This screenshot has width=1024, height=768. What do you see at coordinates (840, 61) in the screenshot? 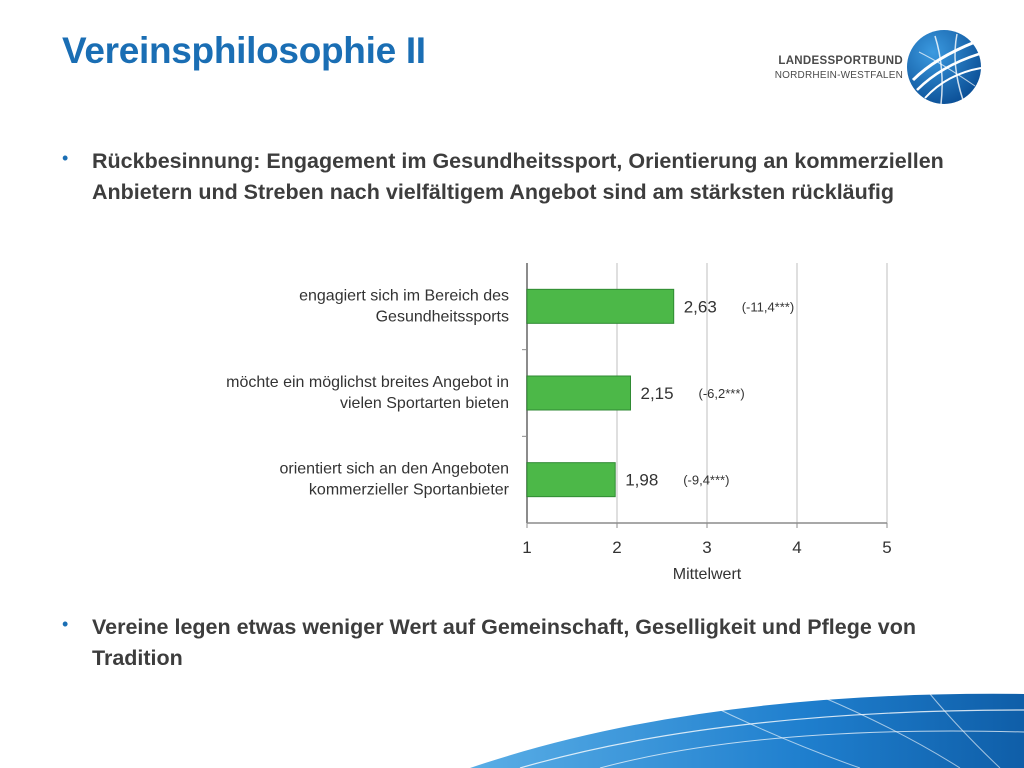
I see `logo-line-1: LANDESSPORTBUND` at bounding box center [840, 61].